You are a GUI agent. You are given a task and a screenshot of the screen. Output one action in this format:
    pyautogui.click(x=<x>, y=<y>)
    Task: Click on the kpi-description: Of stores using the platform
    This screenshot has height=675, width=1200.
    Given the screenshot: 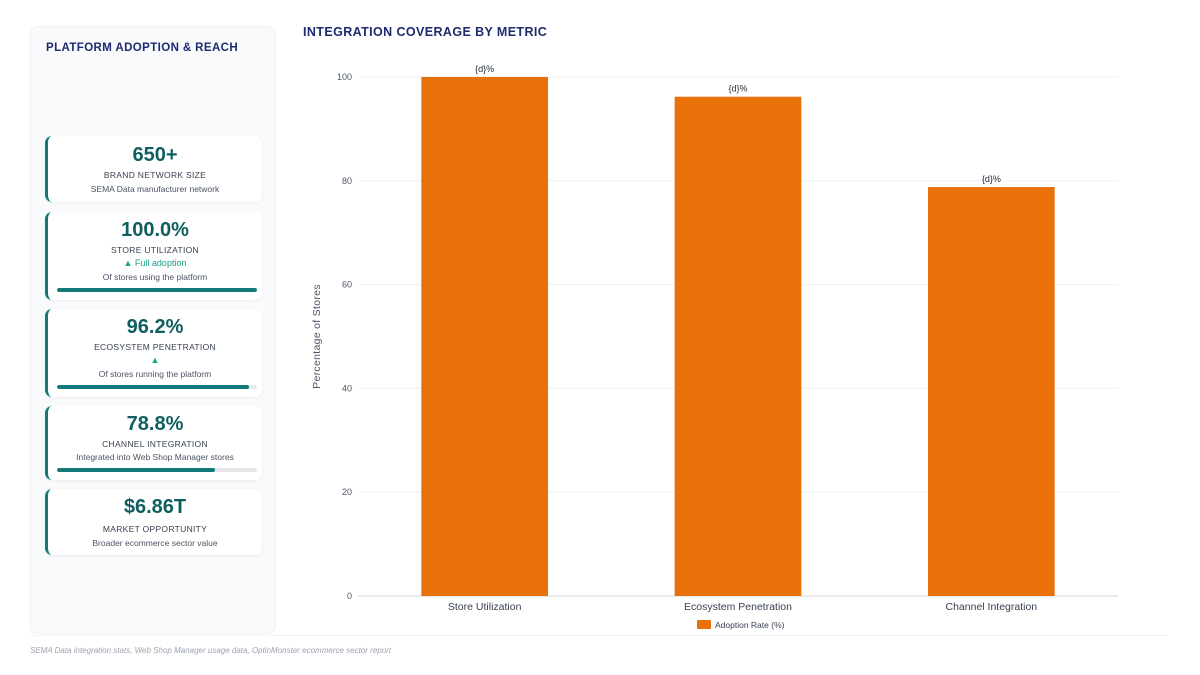 What is the action you would take?
    pyautogui.click(x=155, y=277)
    